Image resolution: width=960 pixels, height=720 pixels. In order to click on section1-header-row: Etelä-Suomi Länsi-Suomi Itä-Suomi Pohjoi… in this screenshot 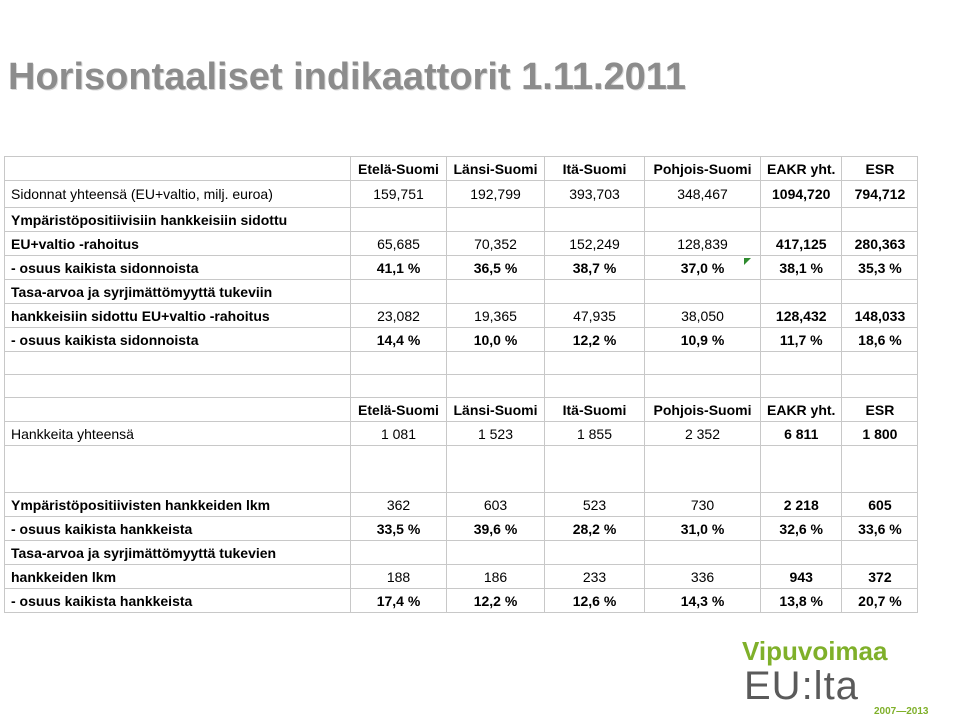, I will do `click(461, 168)`.